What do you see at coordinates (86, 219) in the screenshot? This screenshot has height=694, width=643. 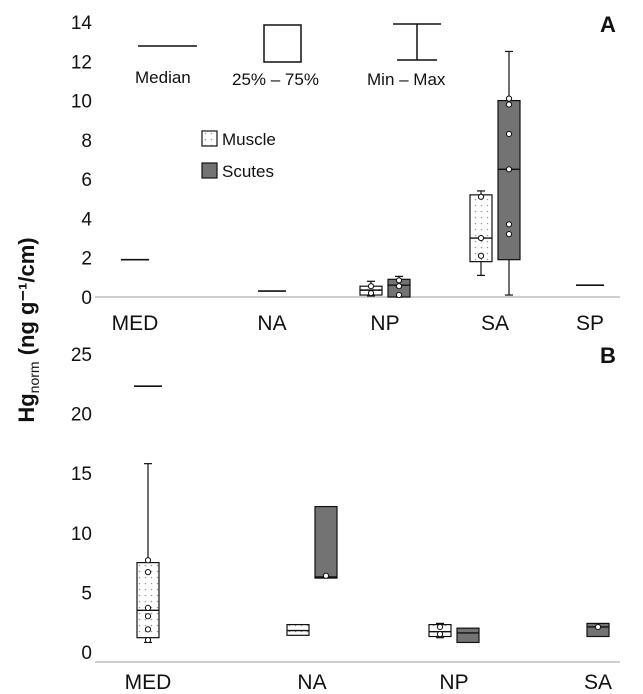 I see `y-tick-label: 4` at bounding box center [86, 219].